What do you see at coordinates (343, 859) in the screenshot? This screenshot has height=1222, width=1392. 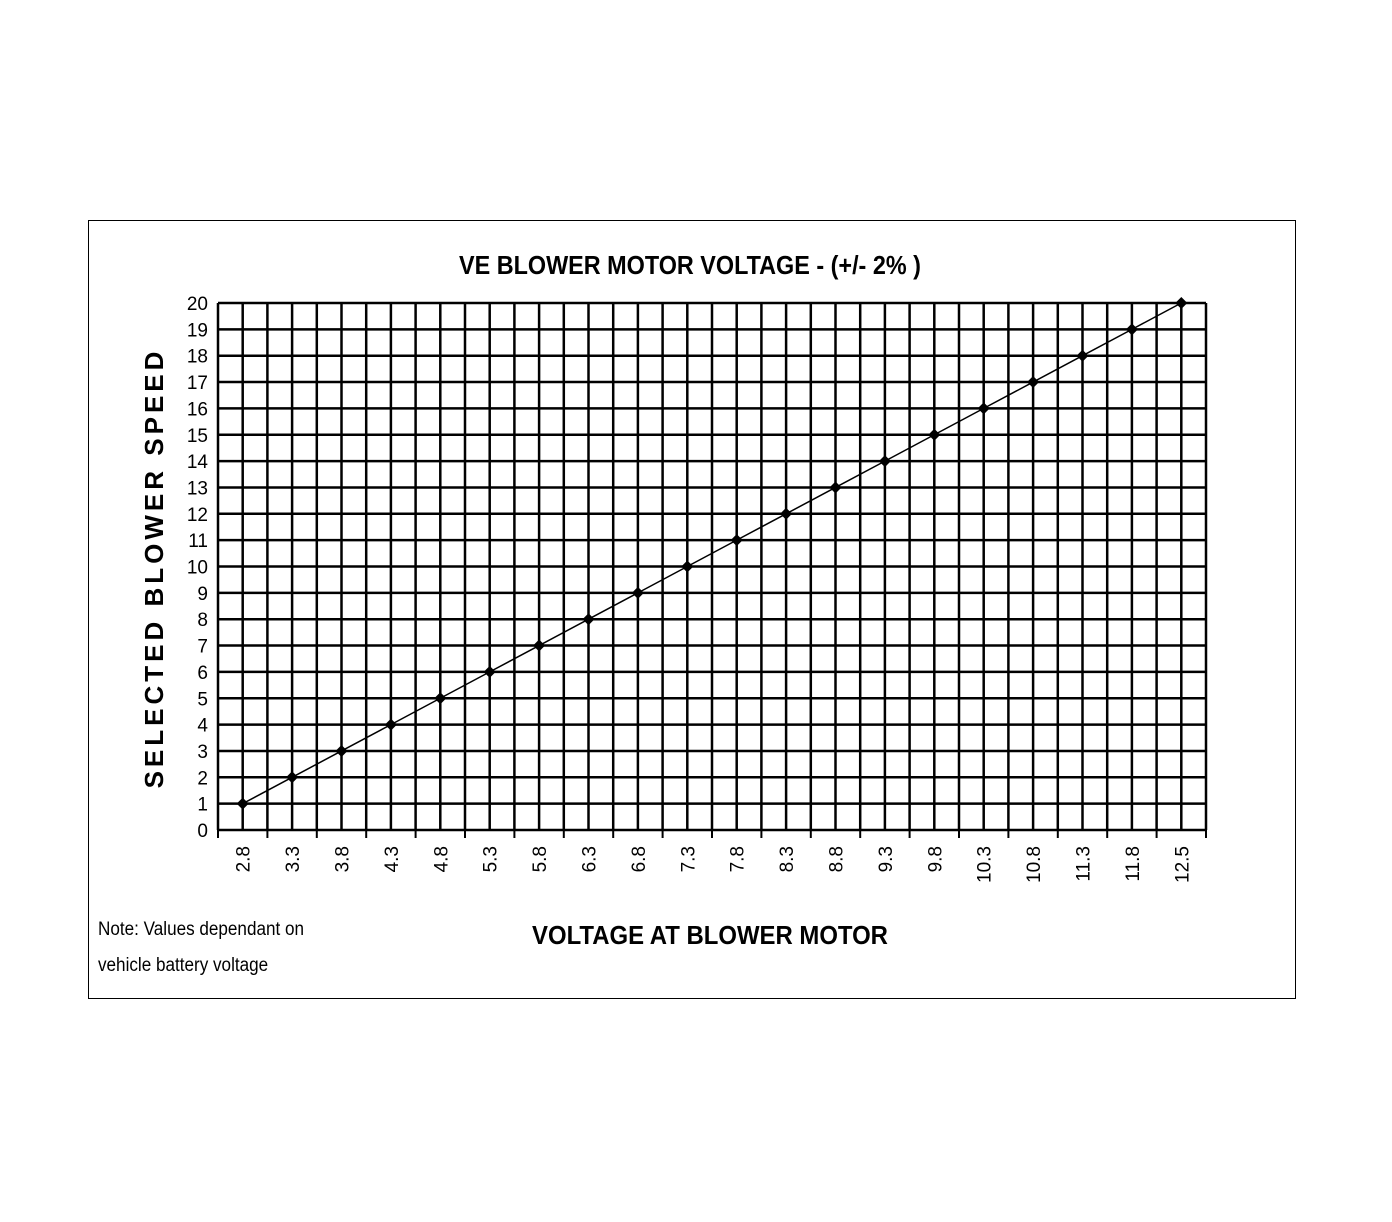 I see `x-tick-label: 3.8` at bounding box center [343, 859].